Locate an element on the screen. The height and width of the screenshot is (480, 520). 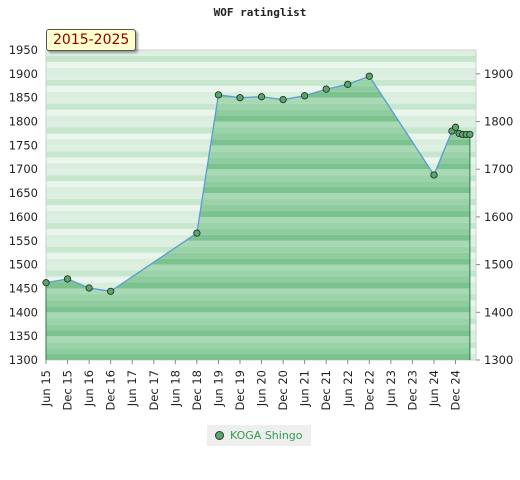
x-tick-label: Dec 22 is located at coordinates (369, 390).